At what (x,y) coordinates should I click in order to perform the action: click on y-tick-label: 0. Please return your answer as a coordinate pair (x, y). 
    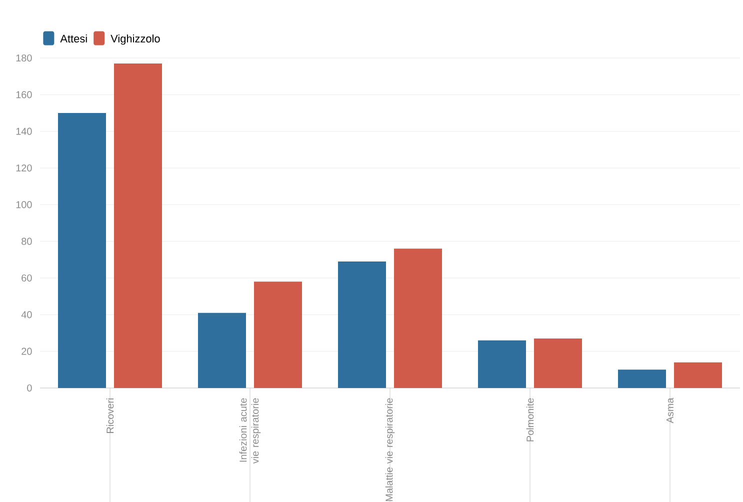
    Looking at the image, I should click on (29, 388).